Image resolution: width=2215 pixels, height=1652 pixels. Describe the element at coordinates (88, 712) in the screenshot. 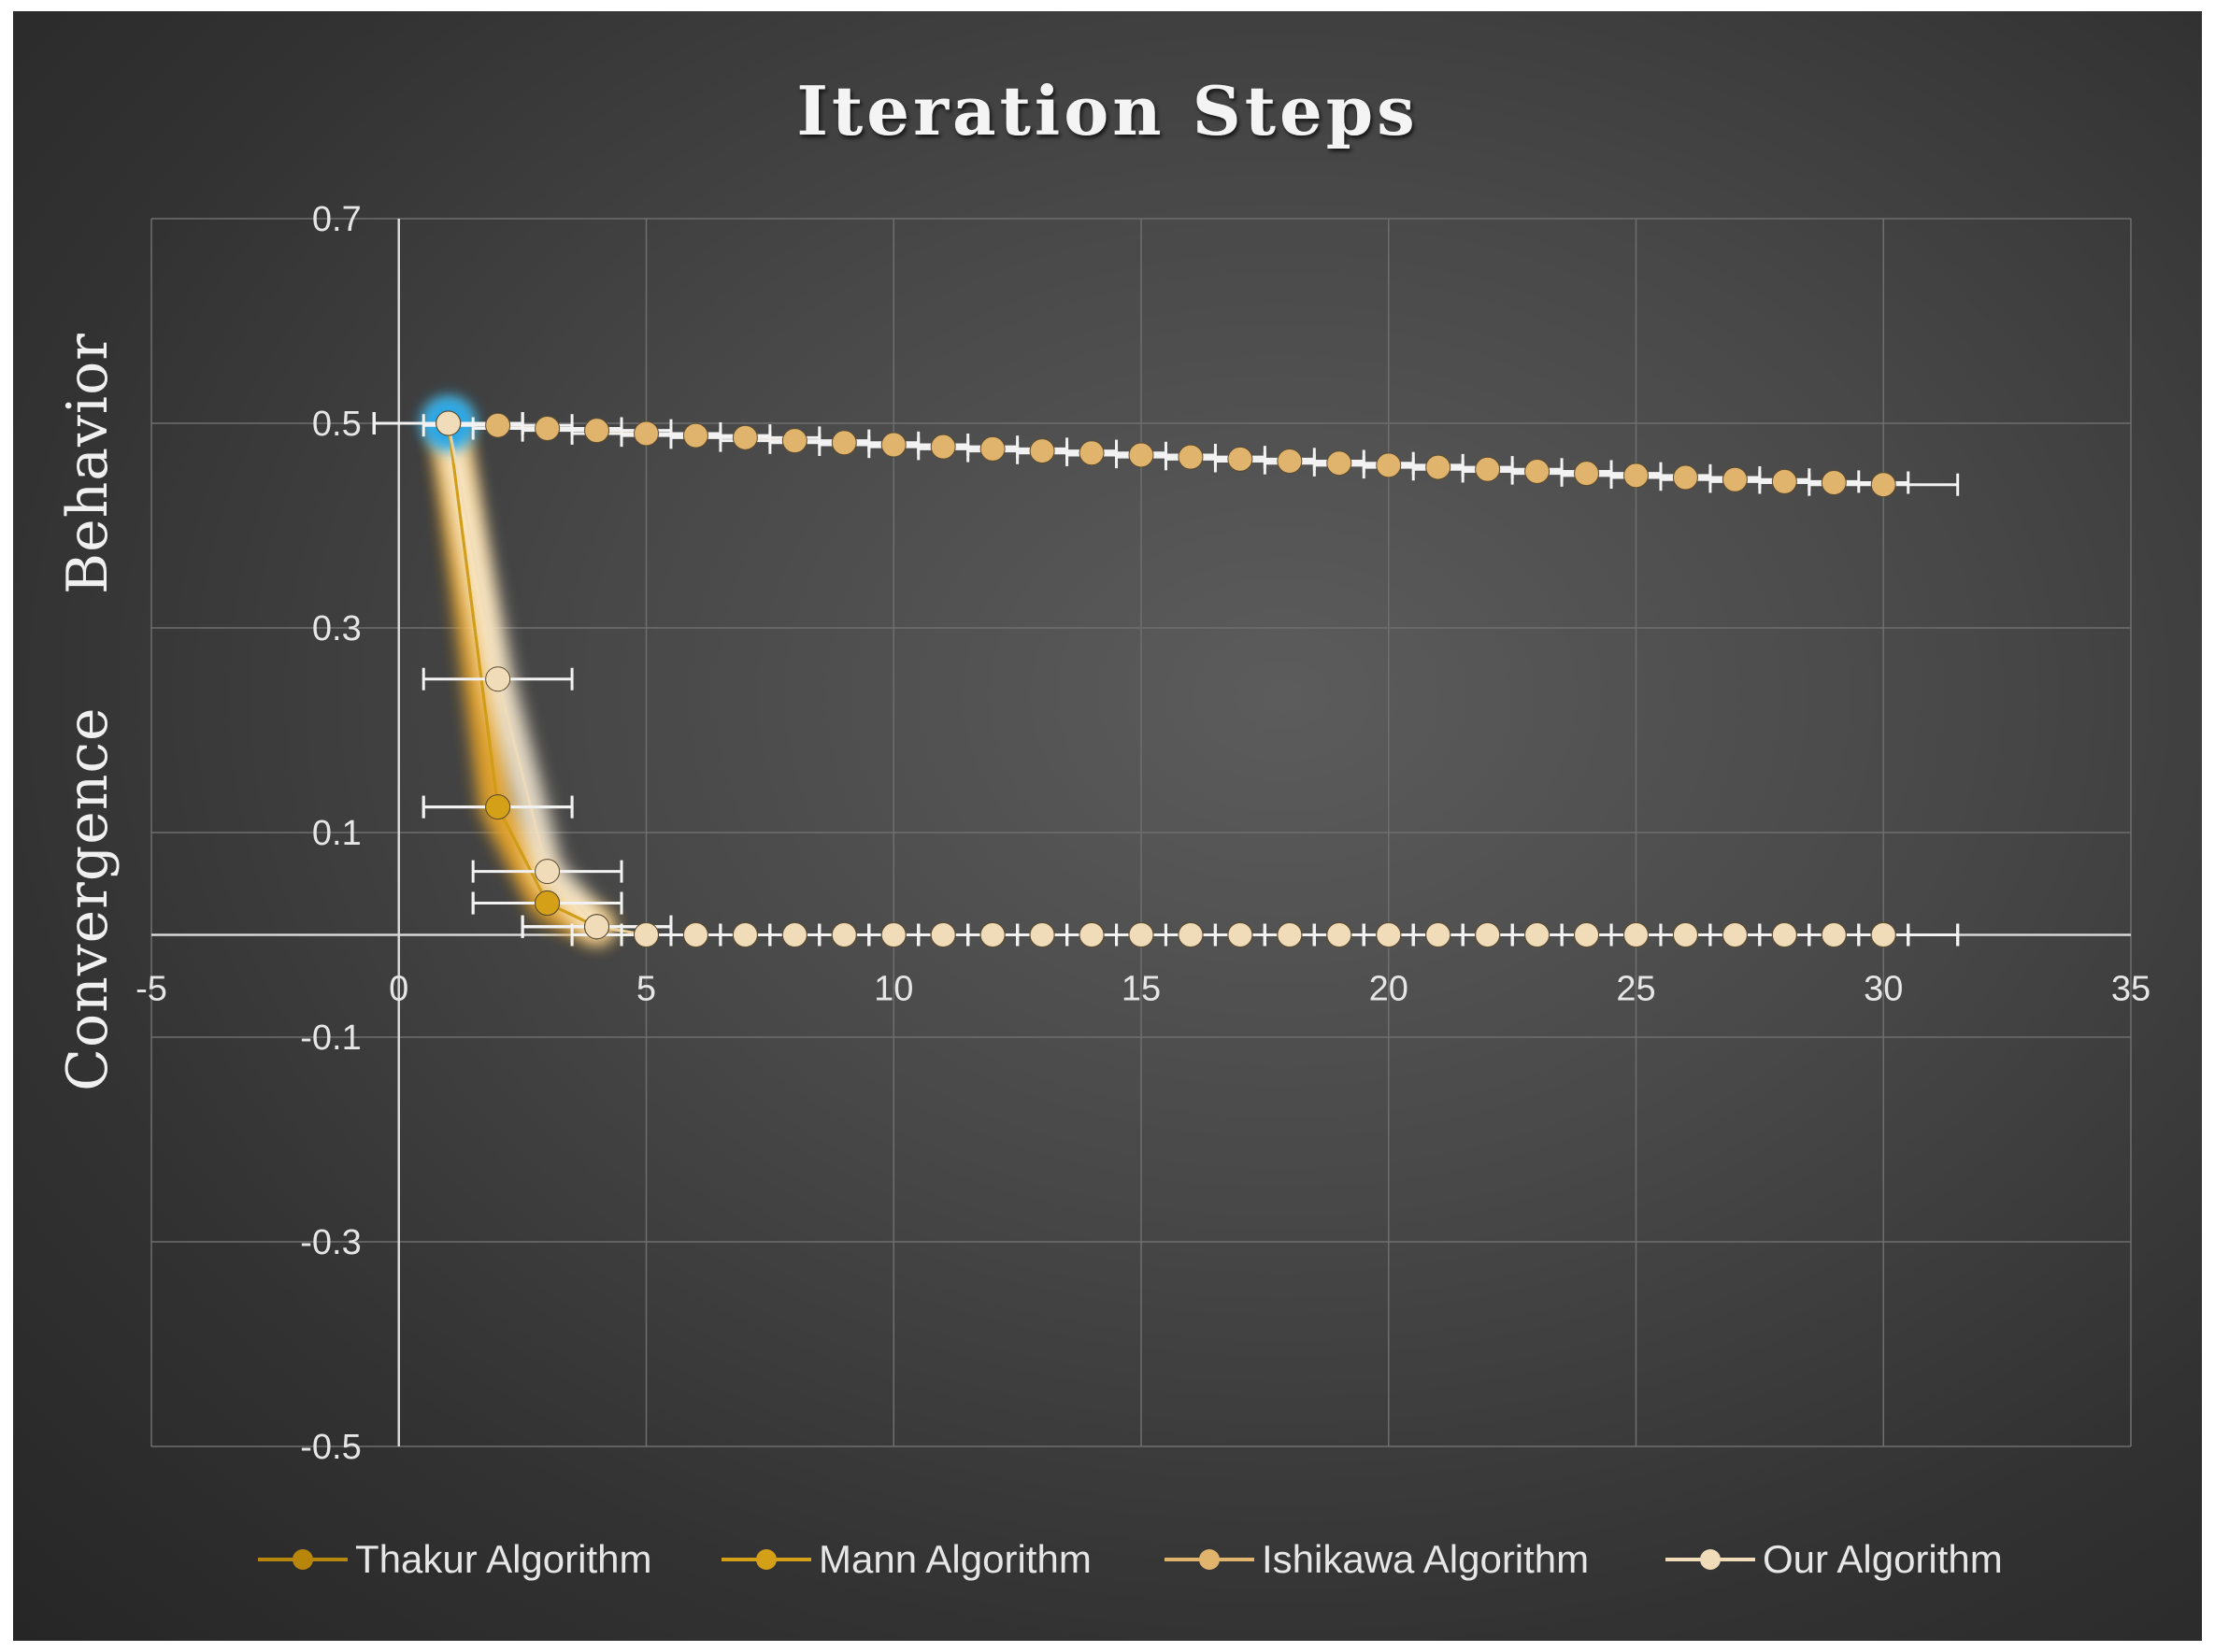

I see `y-axis-label: Convergence Behavior` at that location.